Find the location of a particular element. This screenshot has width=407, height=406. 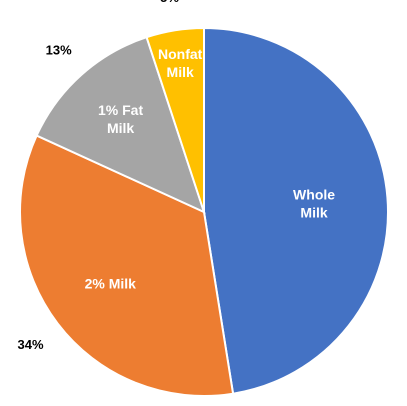

slice-label-2pct-milk: 2% Milk is located at coordinates (111, 283).